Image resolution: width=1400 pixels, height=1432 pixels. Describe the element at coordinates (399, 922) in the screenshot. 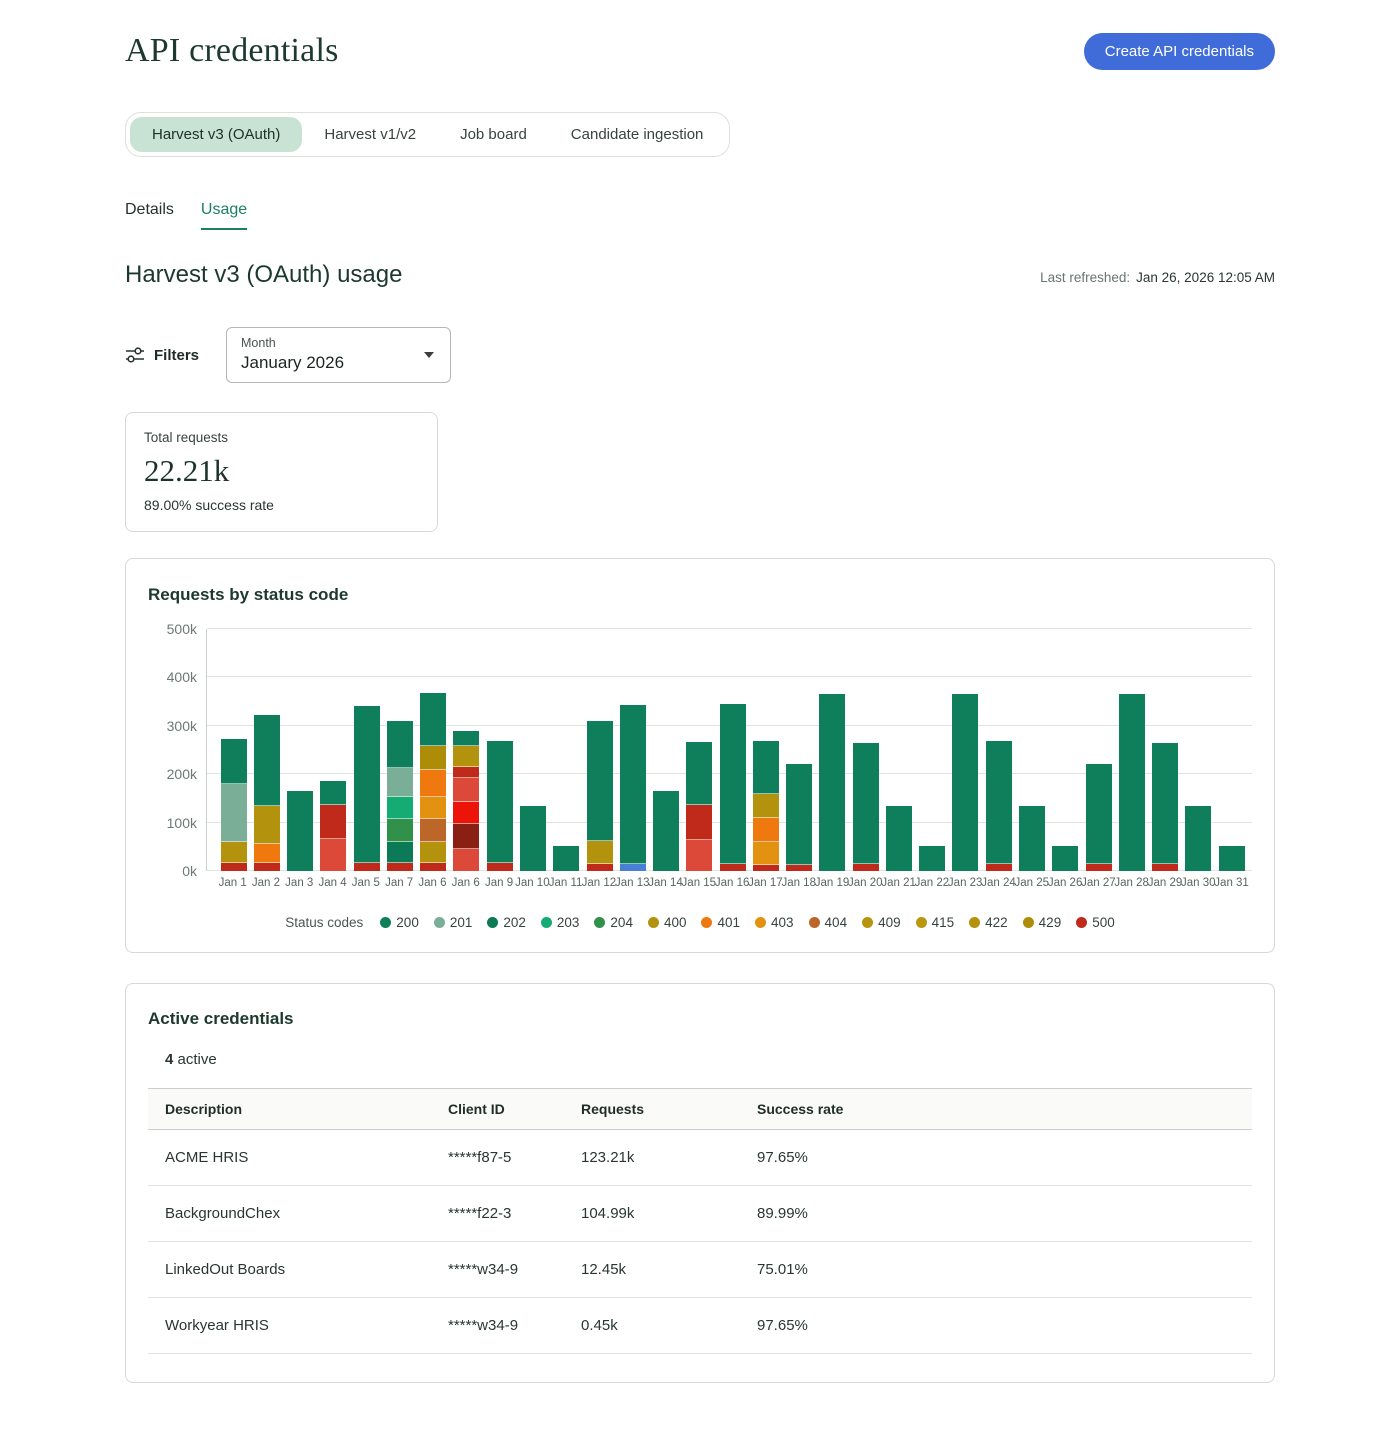

I see `legend-item-200: 200` at that location.